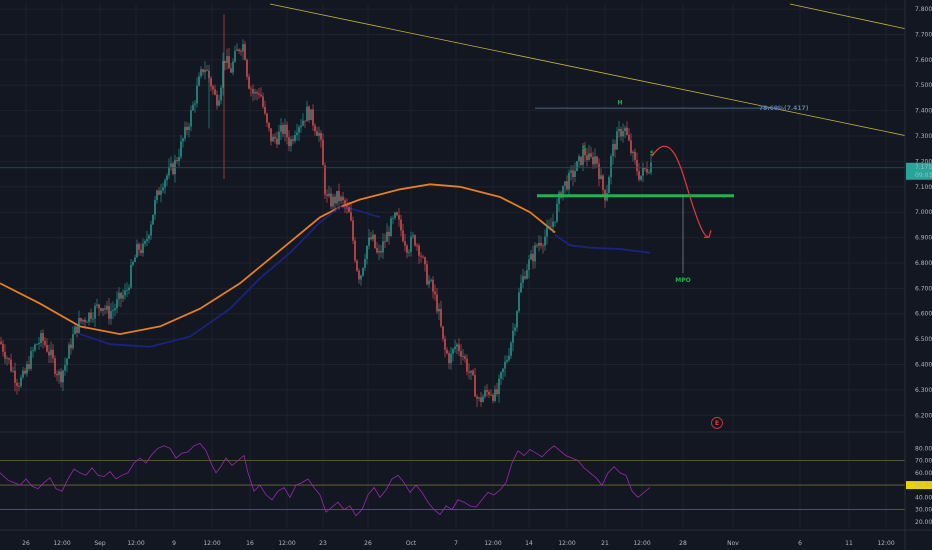 The height and width of the screenshot is (550, 932). Describe the element at coordinates (923, 161) in the screenshot. I see `price-tick-label: 7.200` at that location.